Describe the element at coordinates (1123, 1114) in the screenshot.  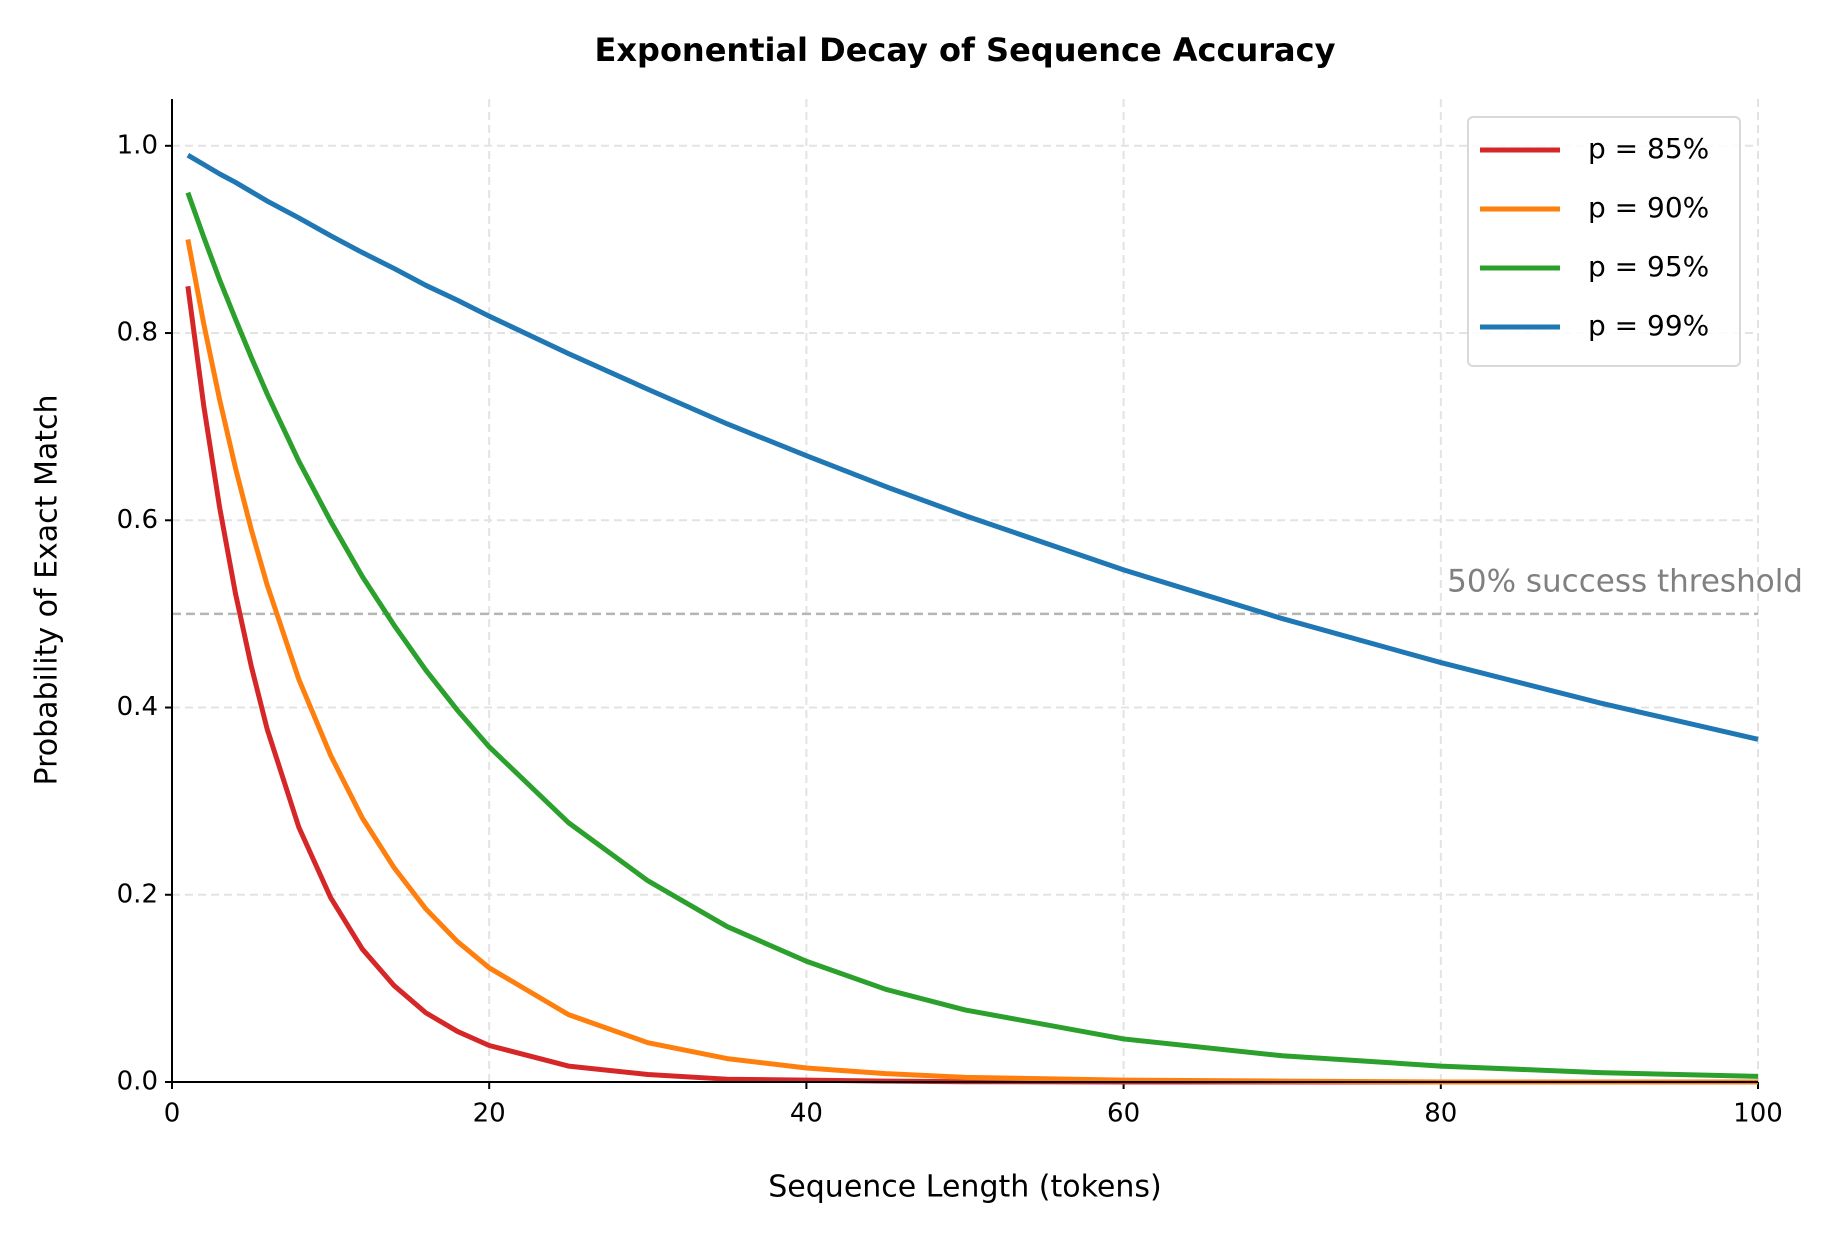
I see `x-tick-label: 60` at that location.